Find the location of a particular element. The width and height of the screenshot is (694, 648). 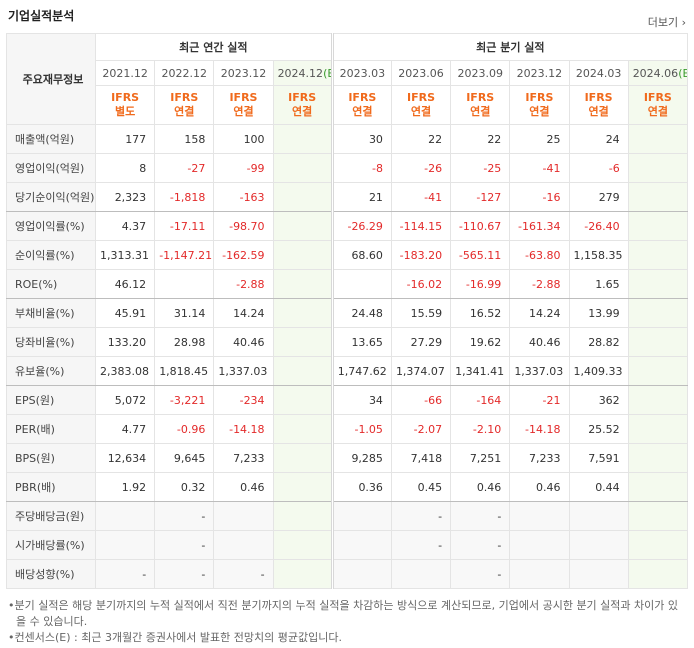

value-cell: -110.67 is located at coordinates (480, 226).